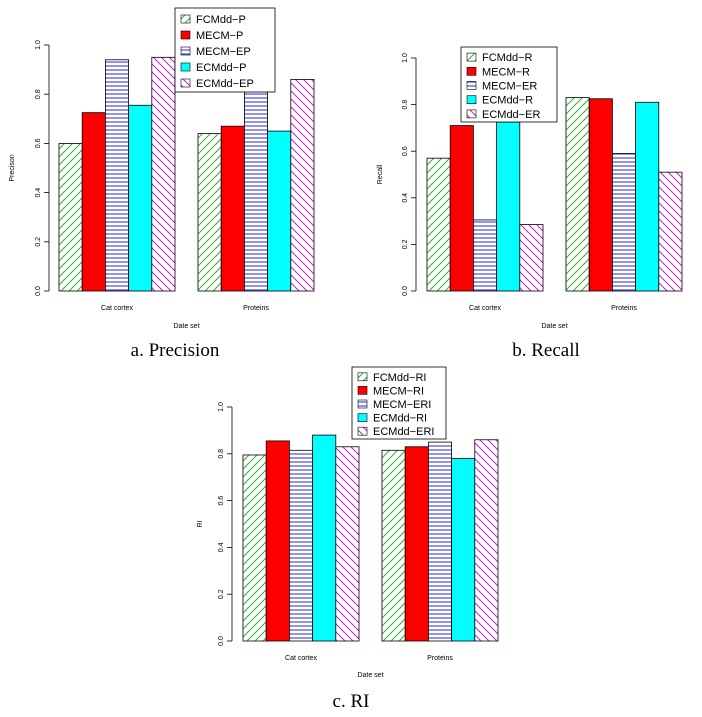 This screenshot has width=702, height=717. I want to click on recall-caption: b. Recall, so click(546, 350).